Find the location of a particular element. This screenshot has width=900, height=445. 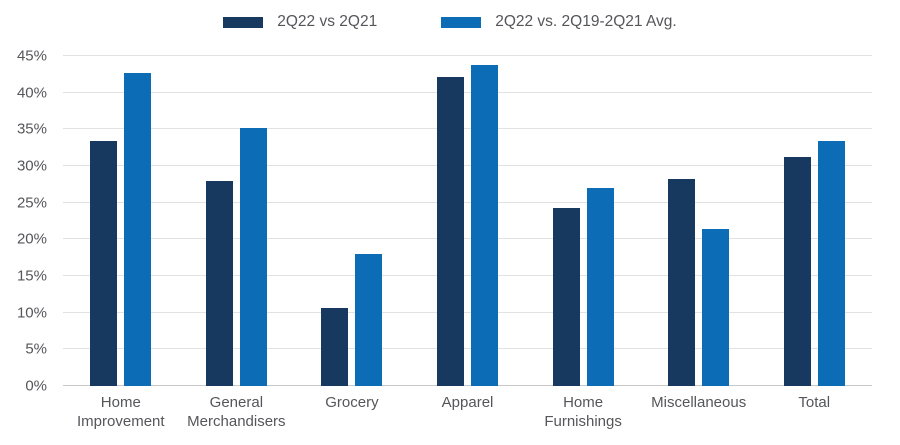

y-tick-label: 30% is located at coordinates (31, 166).